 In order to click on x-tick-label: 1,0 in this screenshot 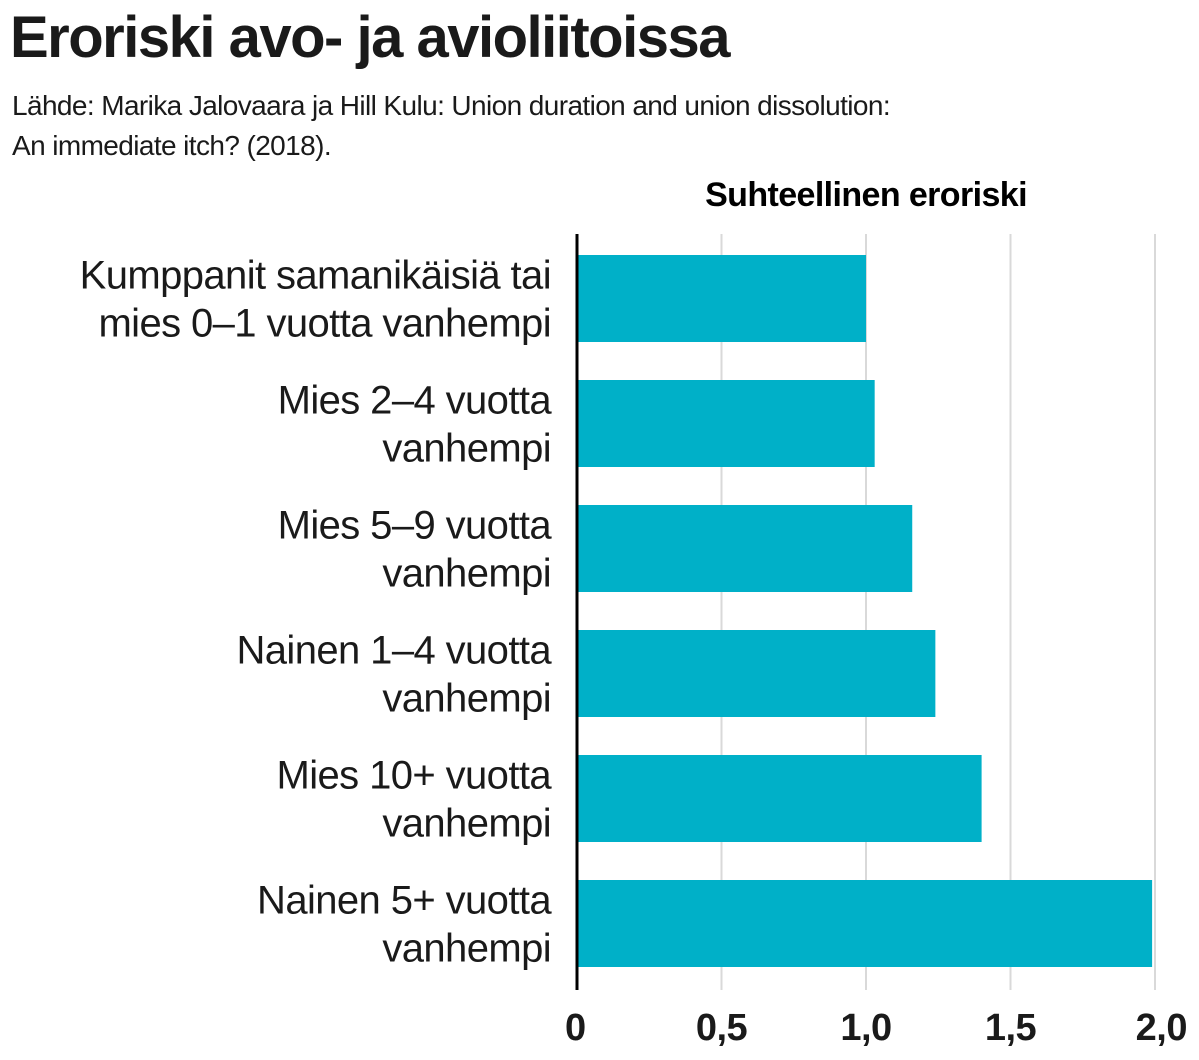, I will do `click(865, 1028)`.